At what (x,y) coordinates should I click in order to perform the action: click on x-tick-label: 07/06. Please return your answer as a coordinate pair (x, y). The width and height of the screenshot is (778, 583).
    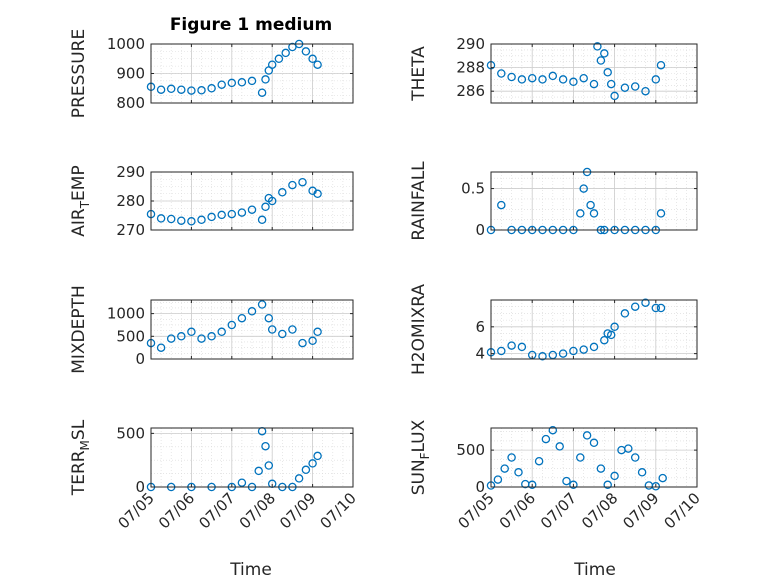
    Looking at the image, I should click on (176, 510).